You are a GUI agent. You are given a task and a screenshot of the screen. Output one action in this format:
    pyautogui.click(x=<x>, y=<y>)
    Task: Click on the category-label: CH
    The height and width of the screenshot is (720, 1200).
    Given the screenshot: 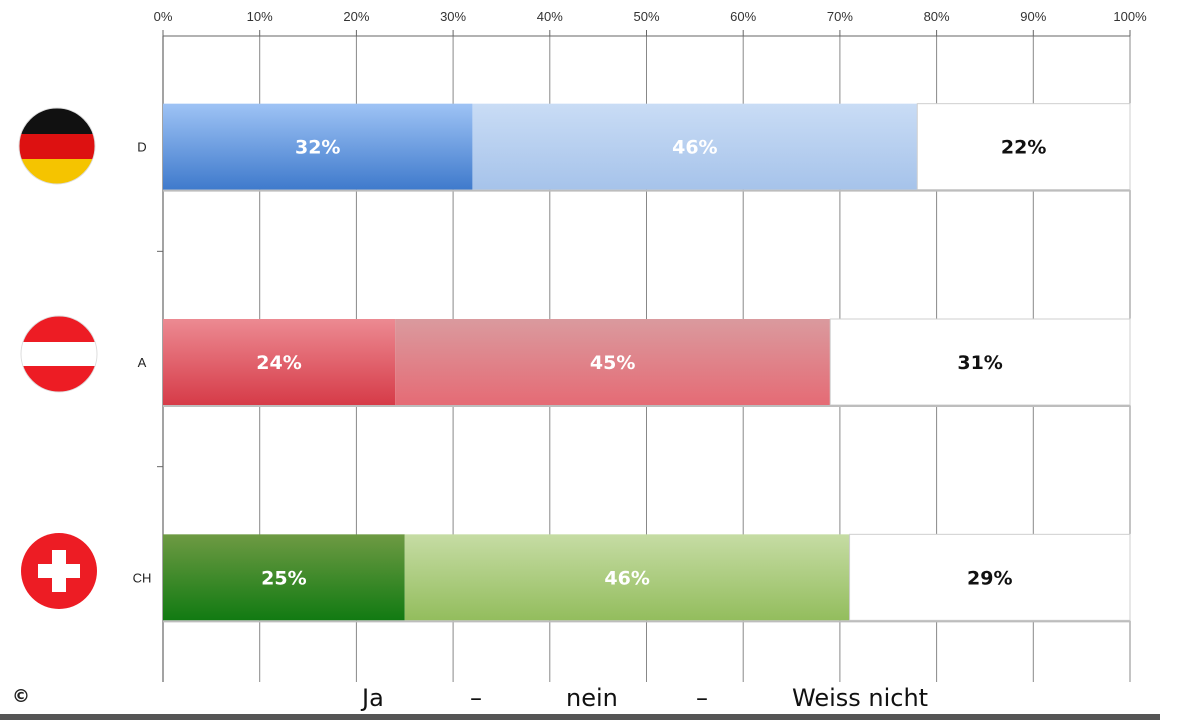 What is the action you would take?
    pyautogui.click(x=142, y=577)
    